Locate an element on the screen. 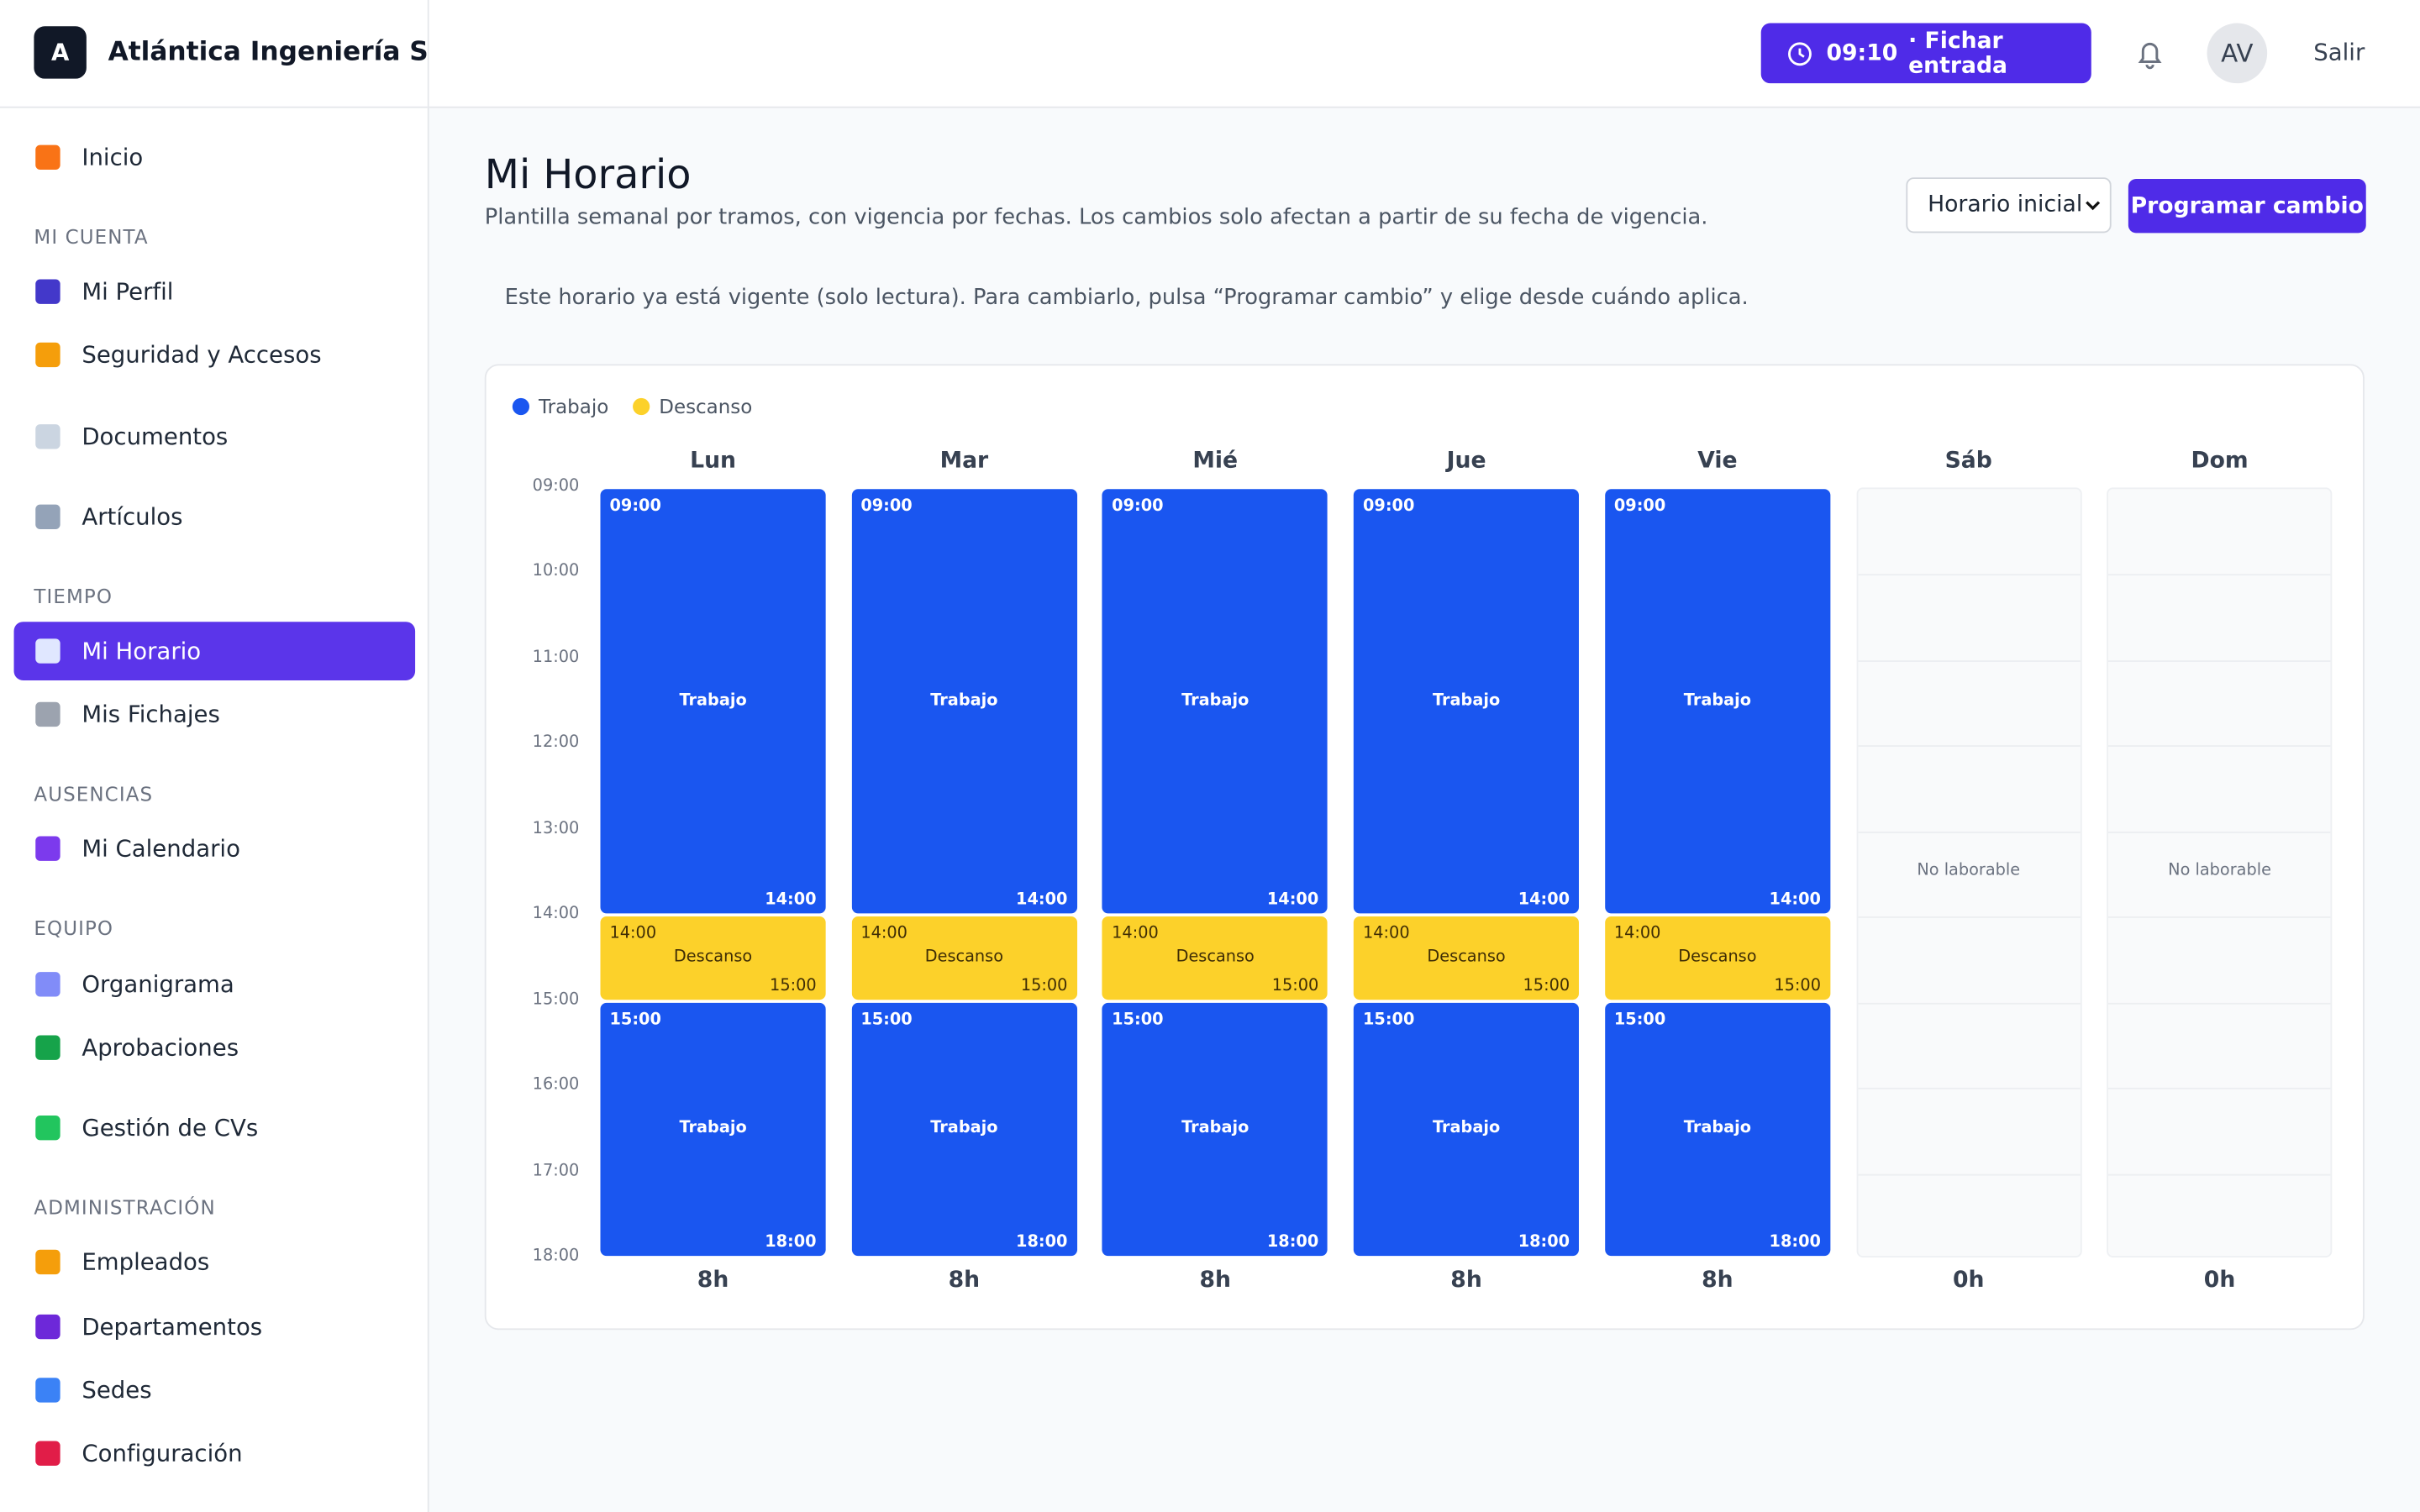 The height and width of the screenshot is (1512, 2420). nav-item: Documentos is located at coordinates (215, 436).